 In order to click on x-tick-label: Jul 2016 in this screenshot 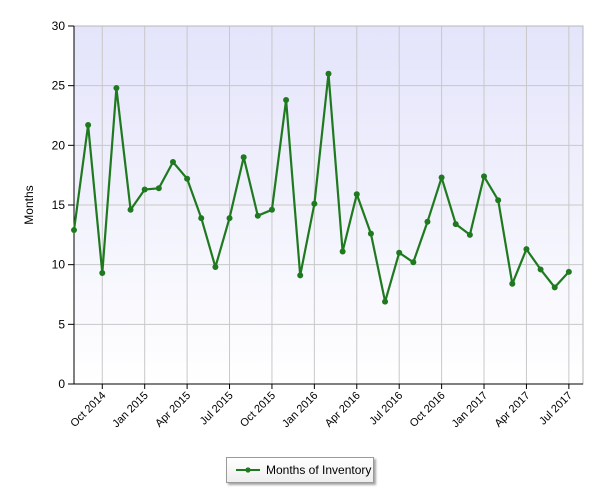, I will do `click(386, 409)`.